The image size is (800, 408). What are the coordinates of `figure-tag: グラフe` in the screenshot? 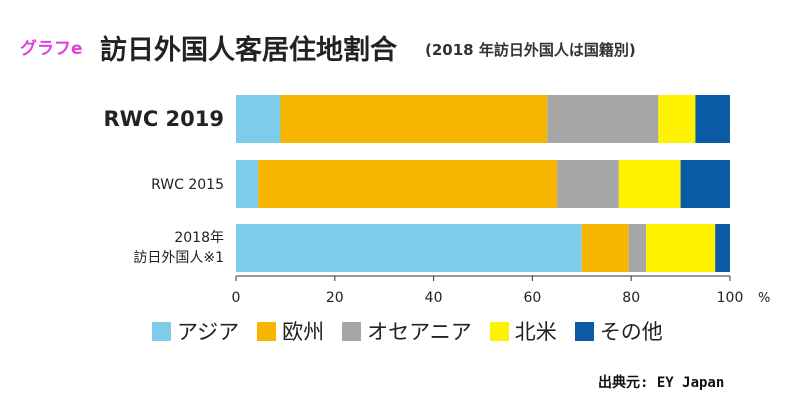 It's located at (51, 49).